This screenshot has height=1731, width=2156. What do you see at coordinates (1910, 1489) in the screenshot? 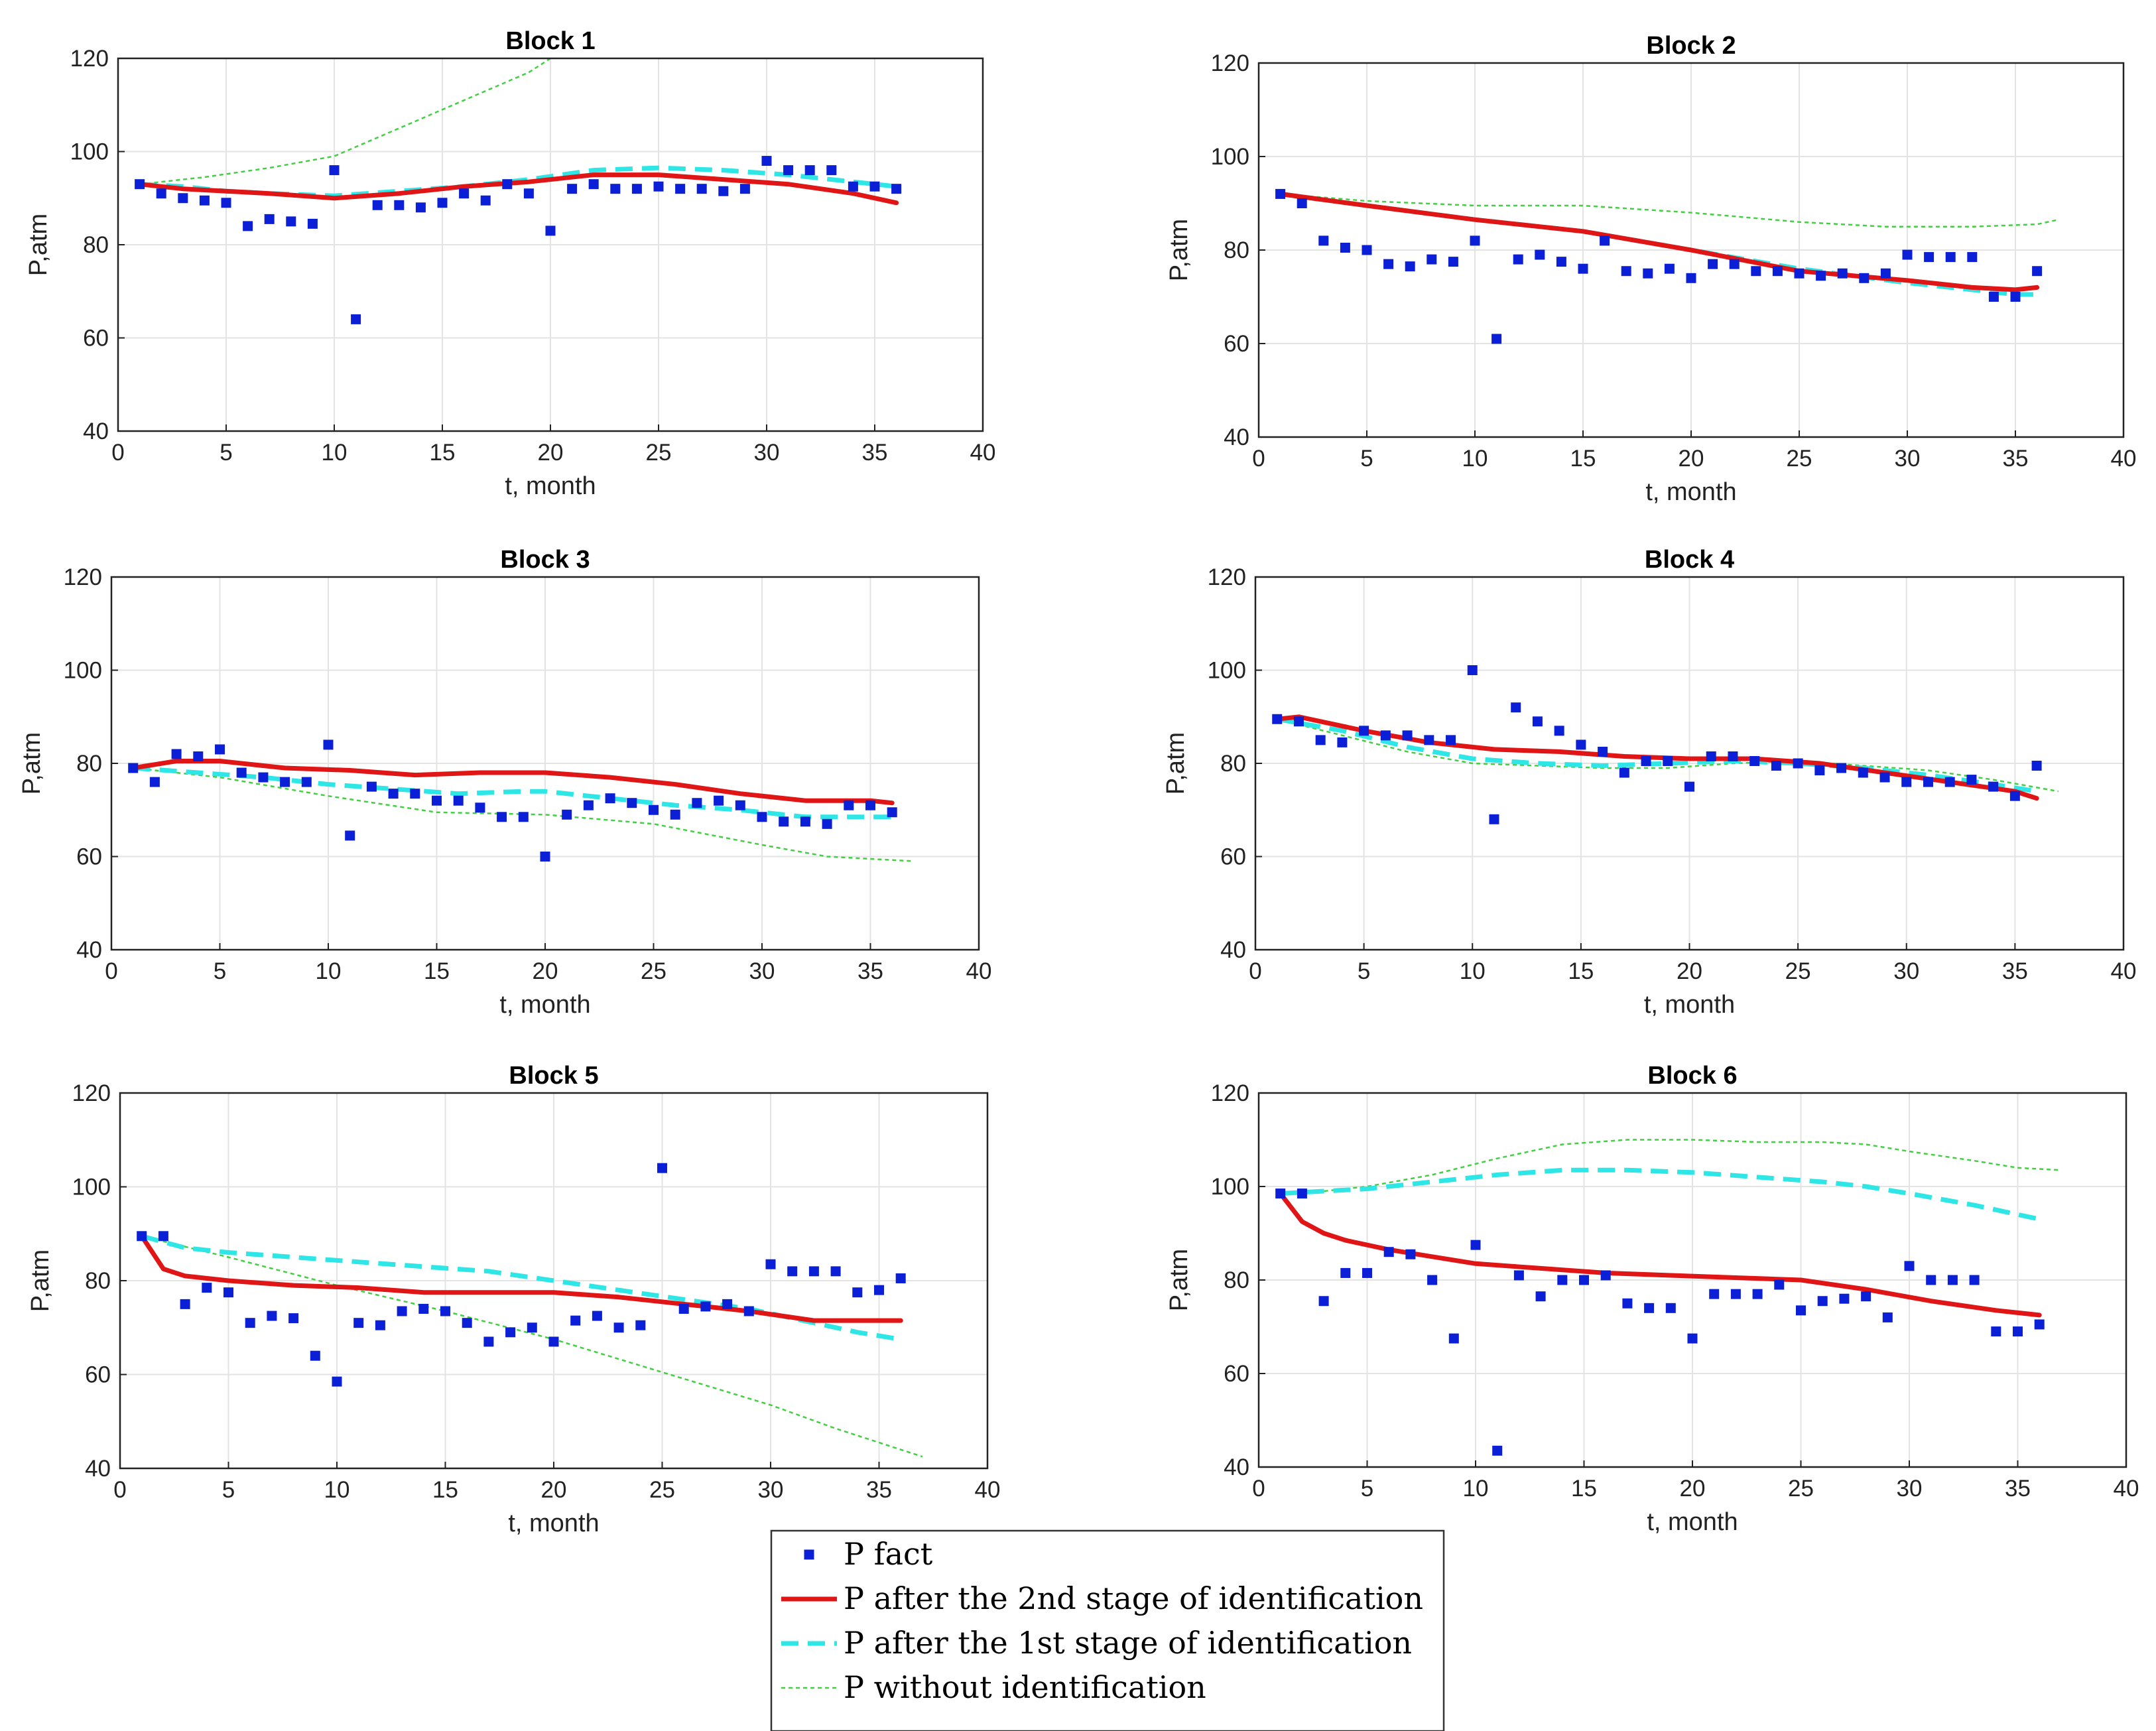
I see `x-tick-label: 30` at bounding box center [1910, 1489].